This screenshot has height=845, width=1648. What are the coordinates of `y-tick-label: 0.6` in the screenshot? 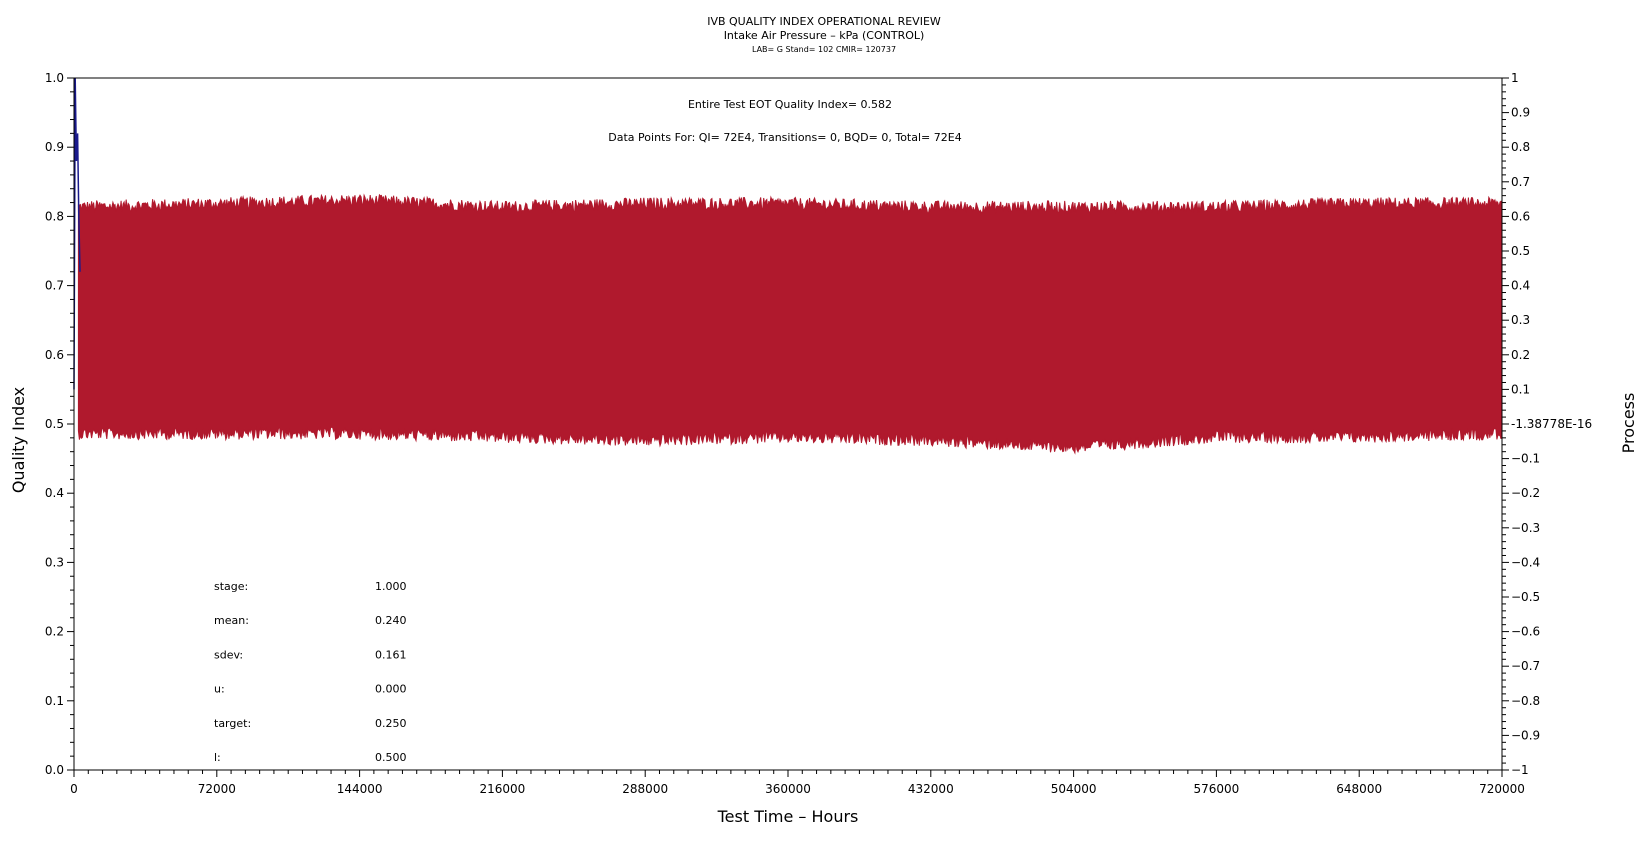 It's located at (54, 355).